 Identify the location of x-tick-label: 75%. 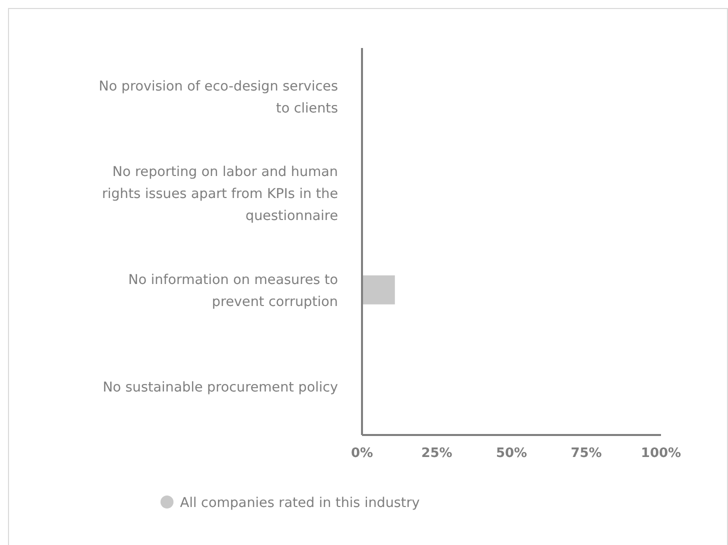
(586, 453).